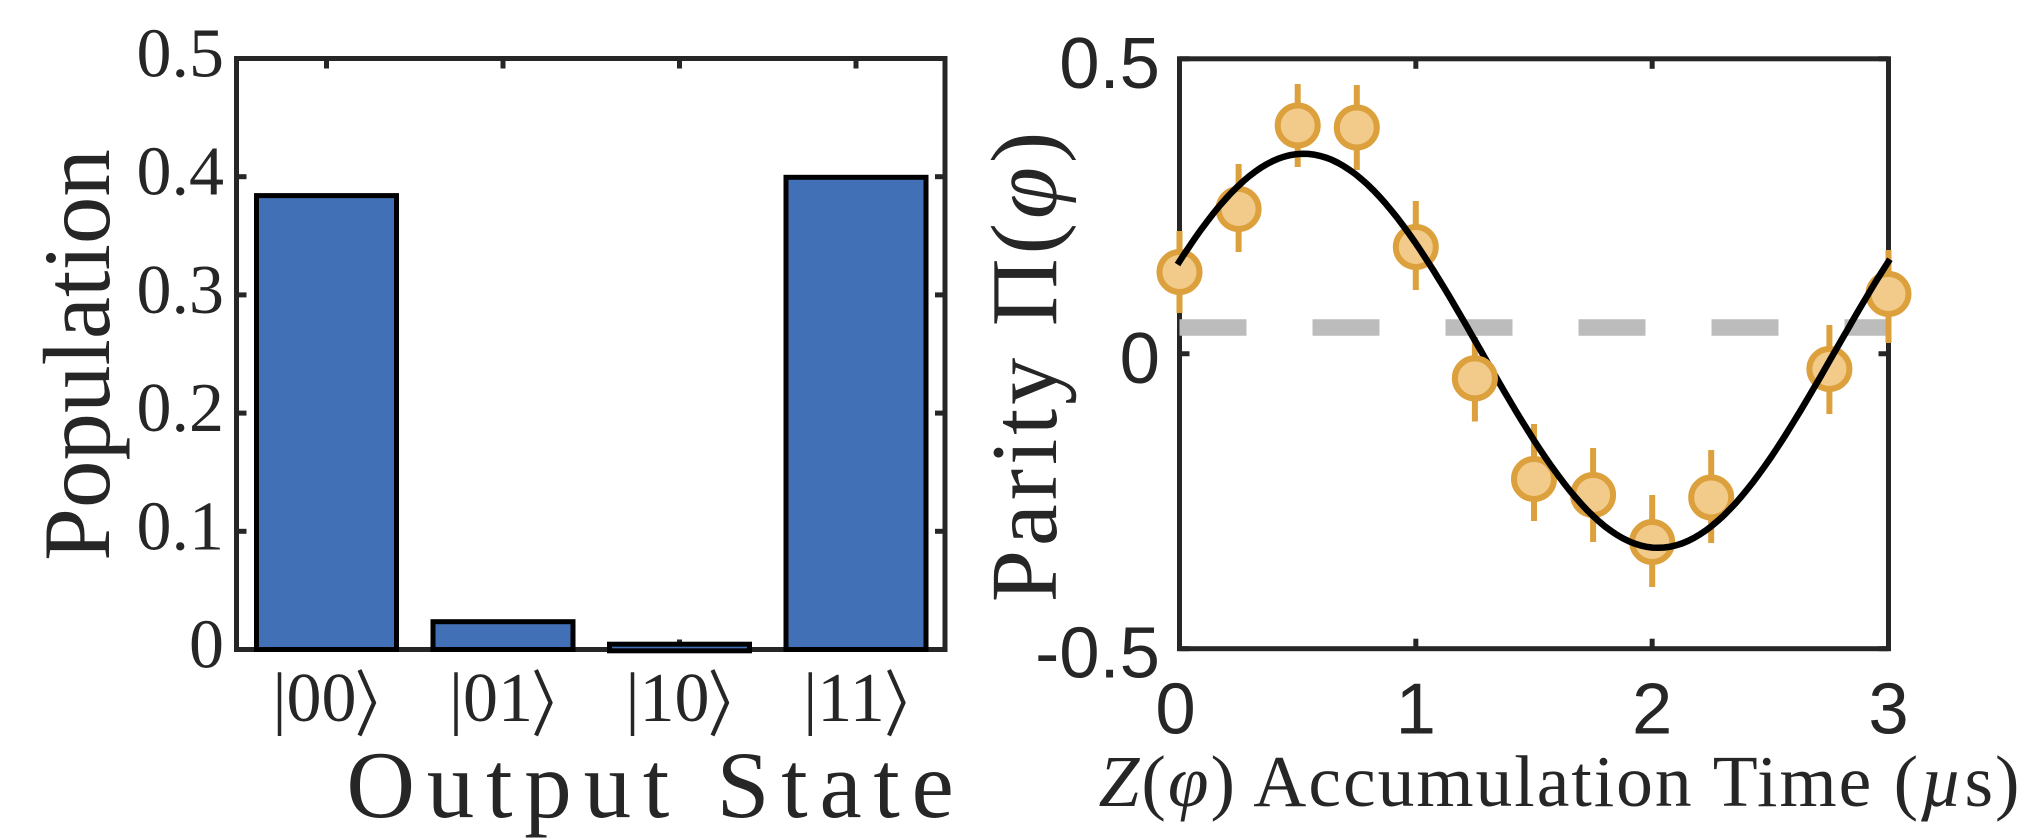 The image size is (2033, 838). Describe the element at coordinates (667, 698) in the screenshot. I see `svg-text: |10` at that location.